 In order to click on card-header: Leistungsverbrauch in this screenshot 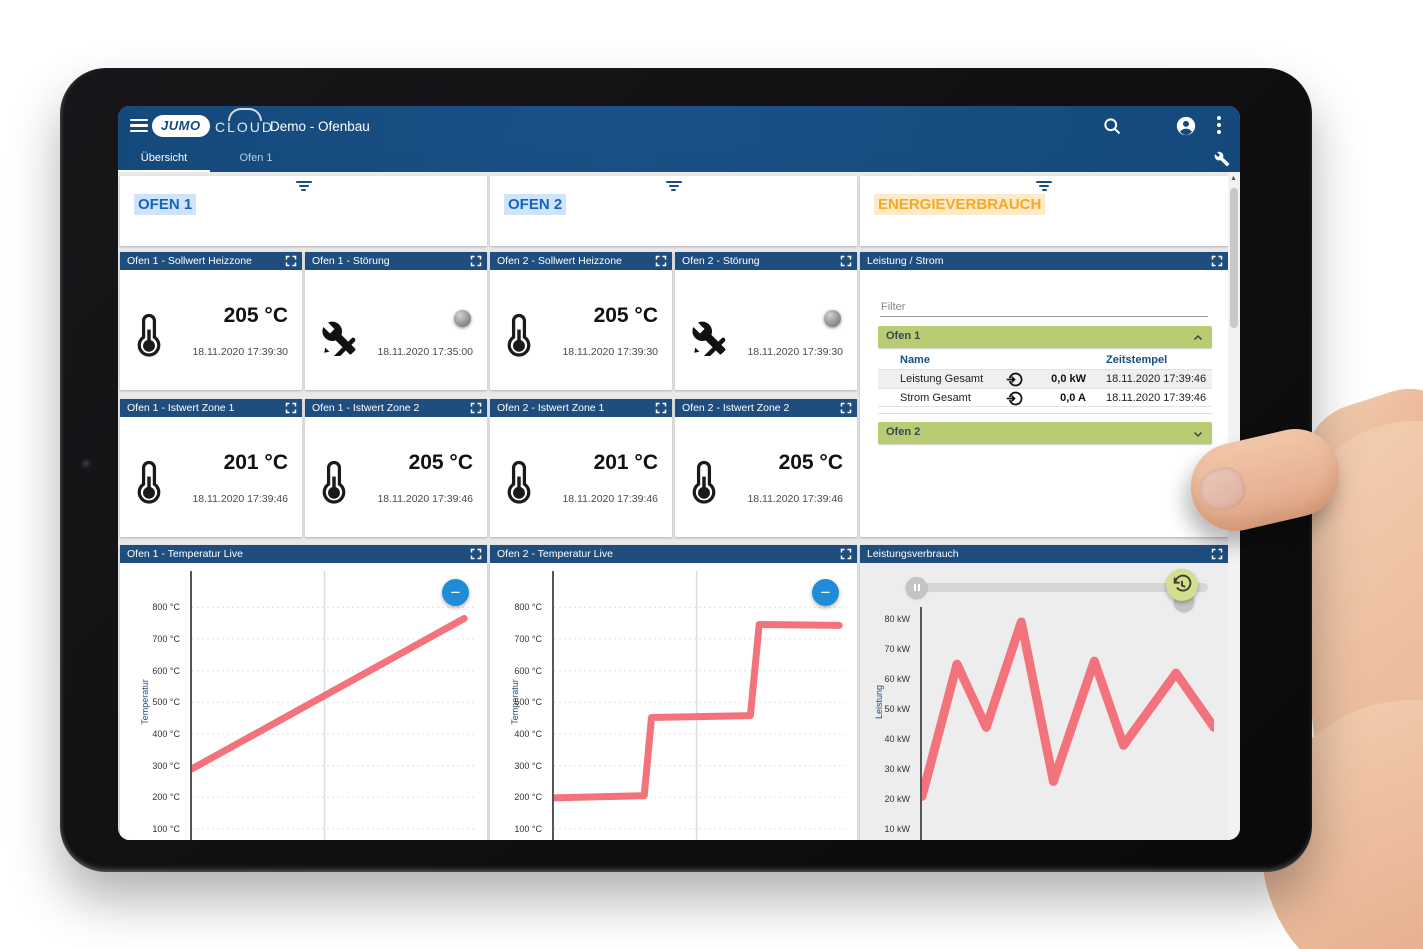, I will do `click(1044, 554)`.